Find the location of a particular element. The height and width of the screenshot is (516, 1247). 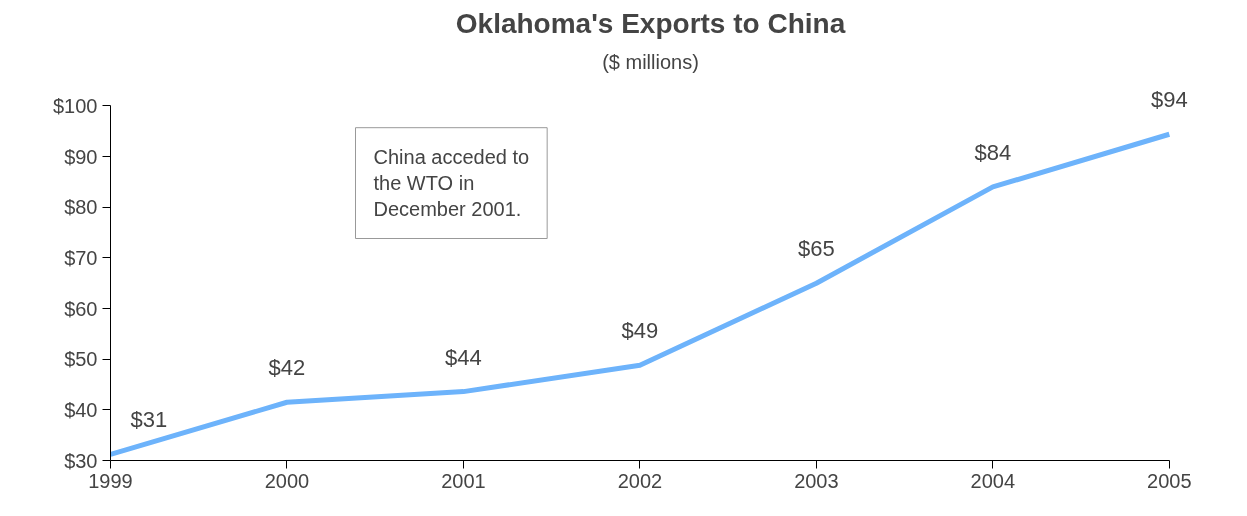

chart-subtitle: ($ millions) is located at coordinates (650, 61).